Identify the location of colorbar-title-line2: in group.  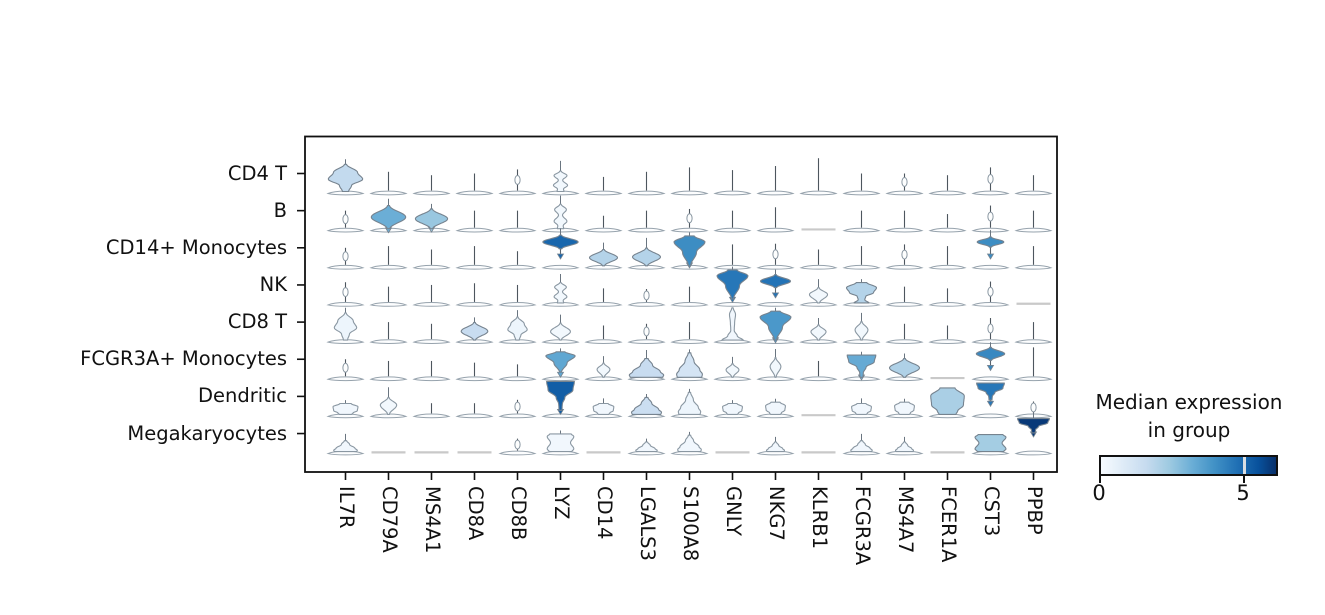
(1189, 430).